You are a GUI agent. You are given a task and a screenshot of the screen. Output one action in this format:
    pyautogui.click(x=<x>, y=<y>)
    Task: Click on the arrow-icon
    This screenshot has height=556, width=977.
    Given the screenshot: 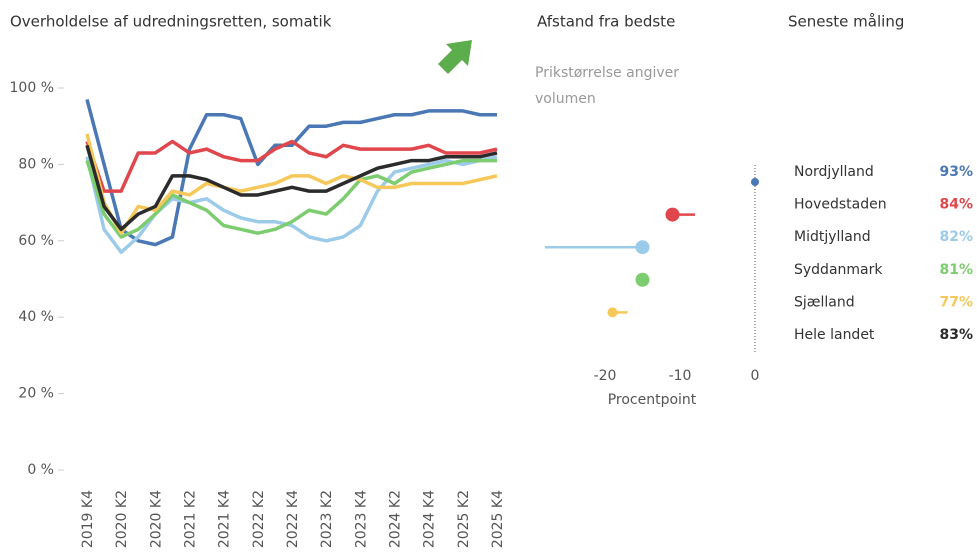 What is the action you would take?
    pyautogui.click(x=455, y=57)
    